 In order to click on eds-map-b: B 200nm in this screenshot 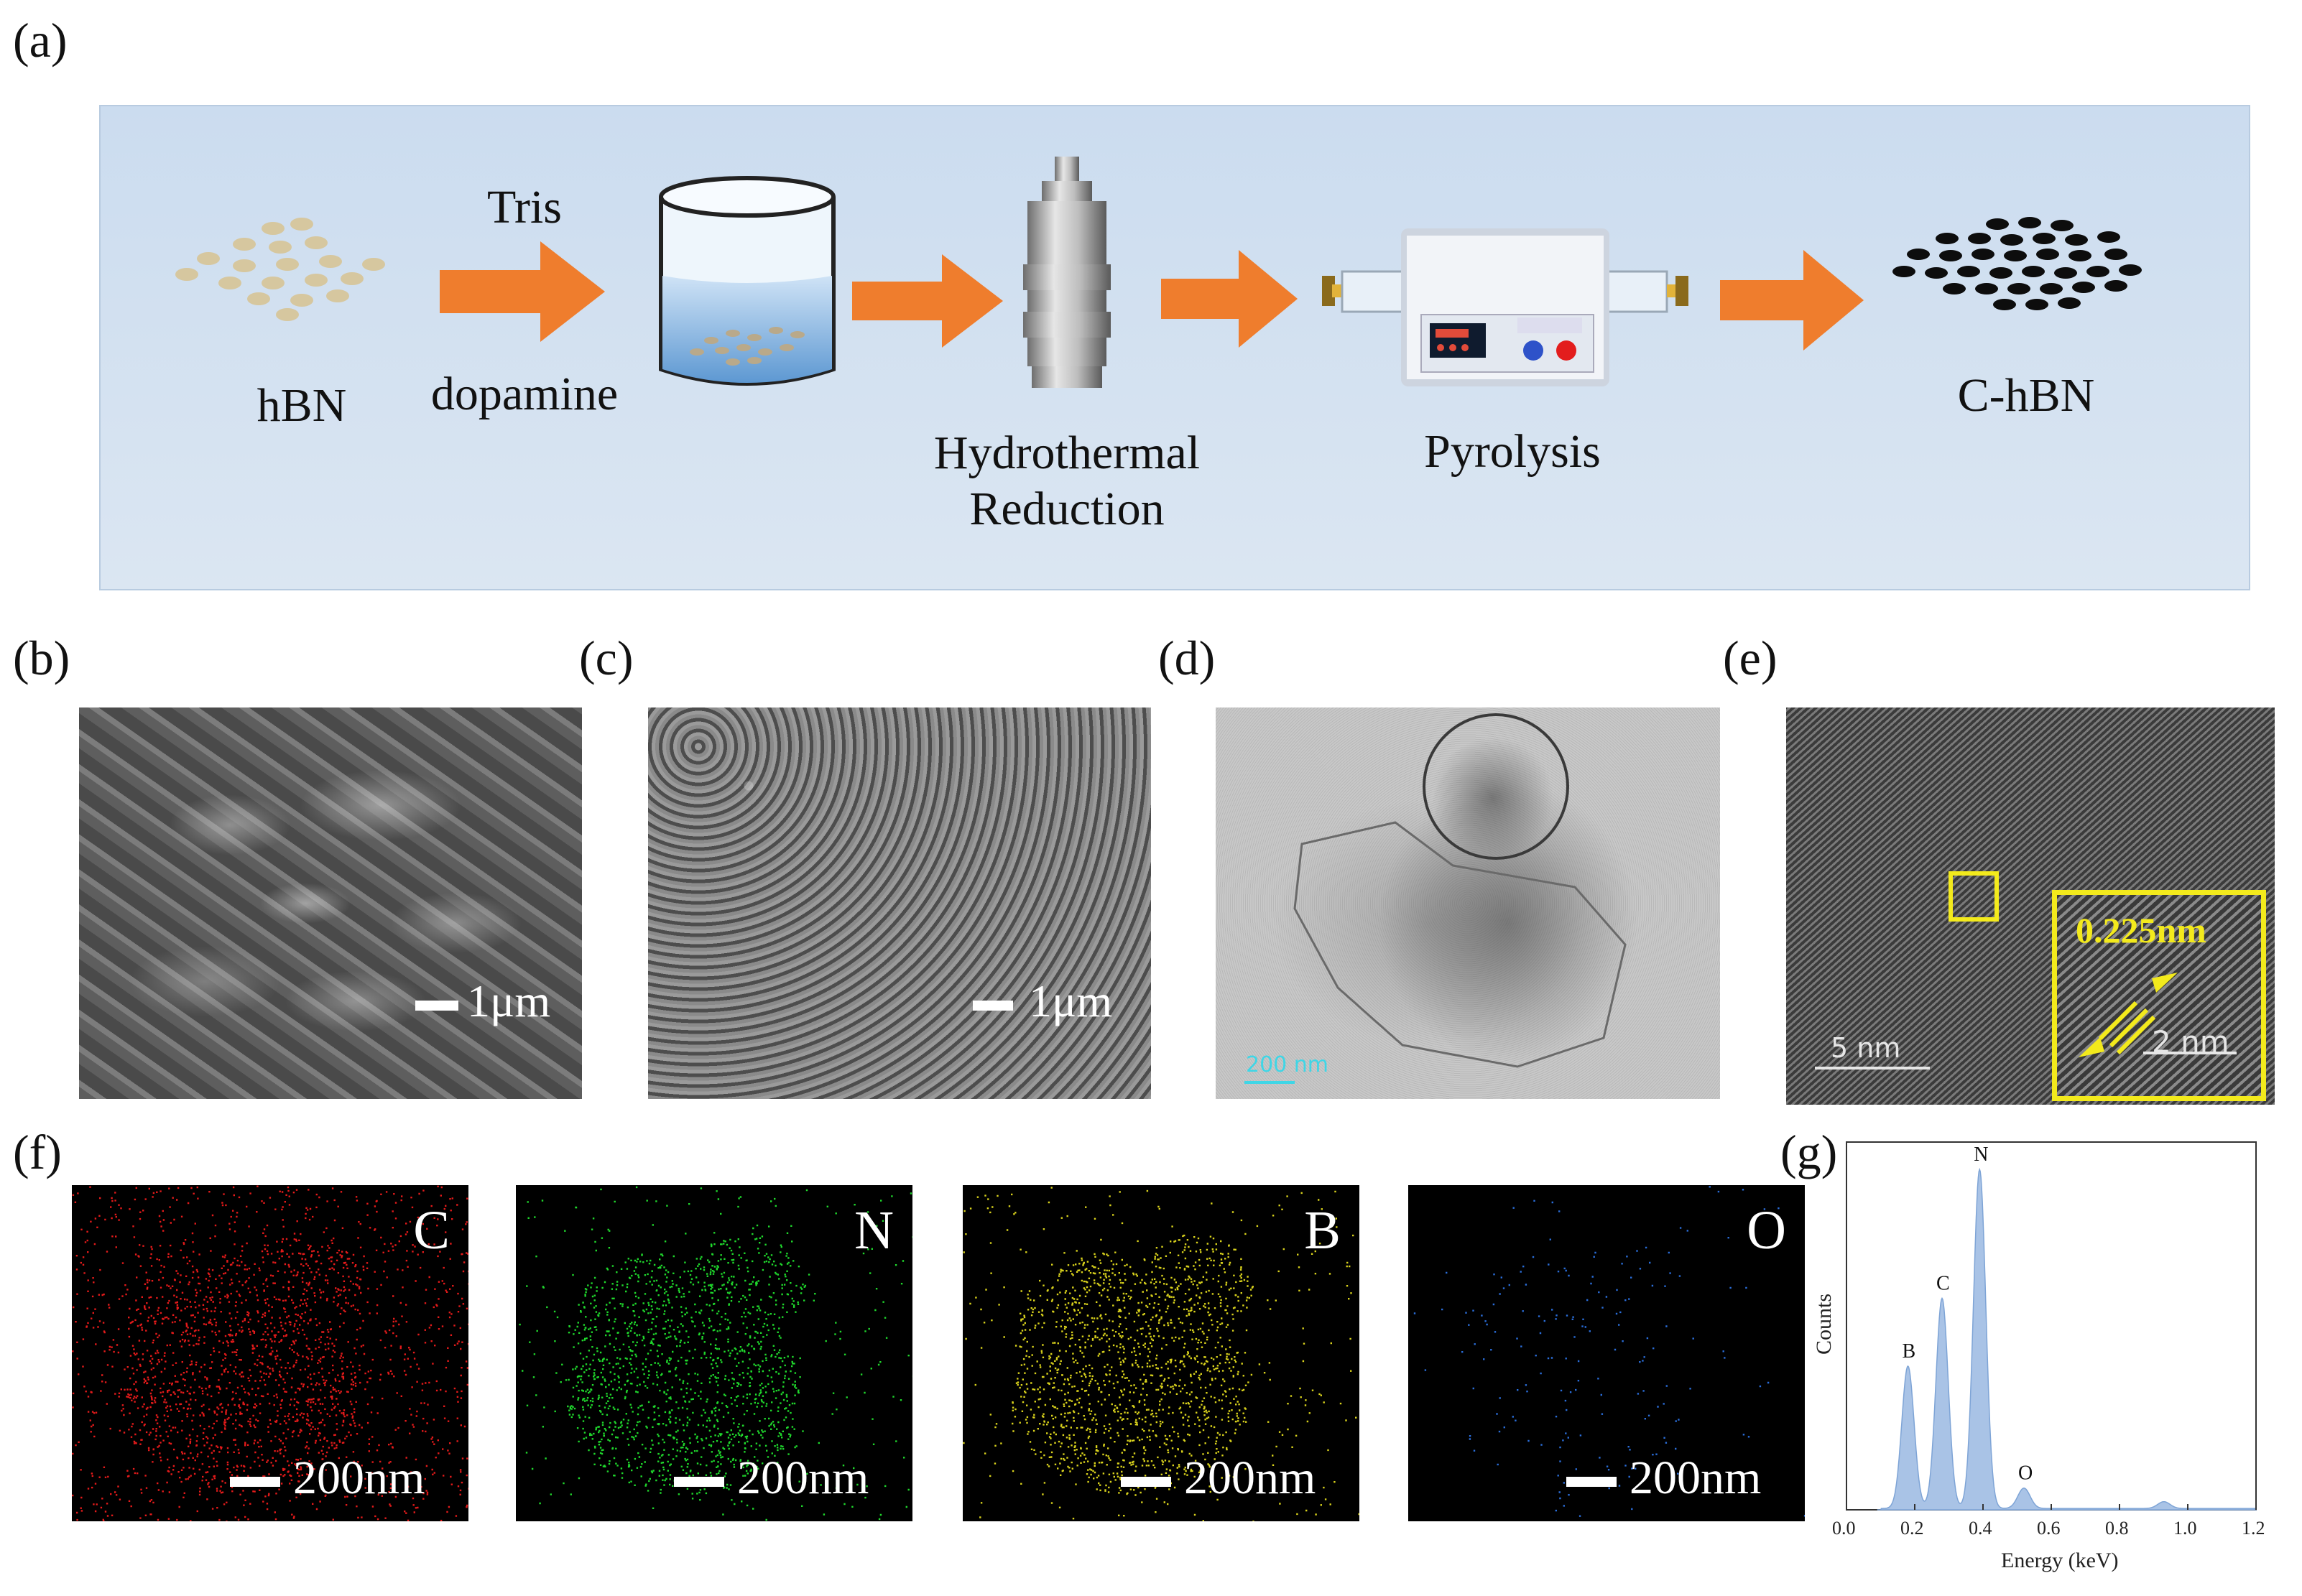, I will do `click(1161, 1353)`.